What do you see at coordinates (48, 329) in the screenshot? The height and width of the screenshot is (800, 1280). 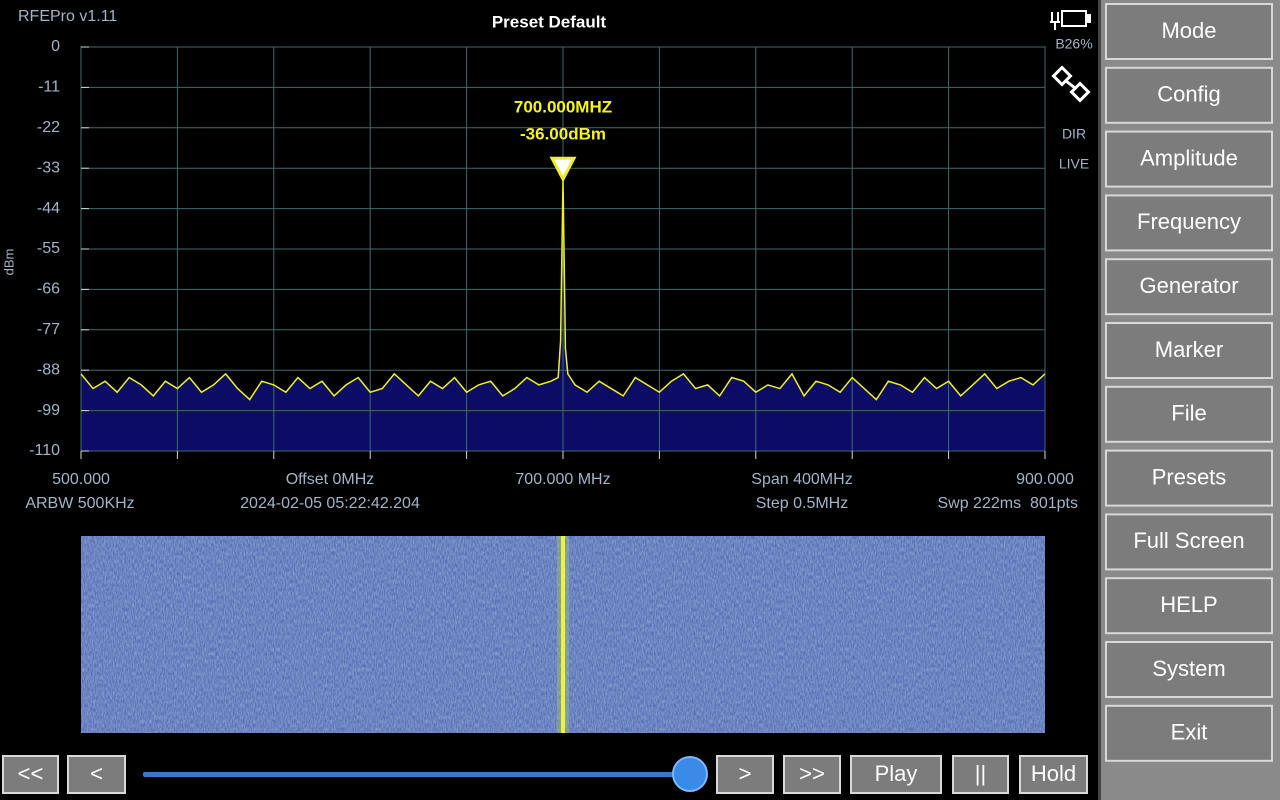 I see `y-tick-label: -77` at bounding box center [48, 329].